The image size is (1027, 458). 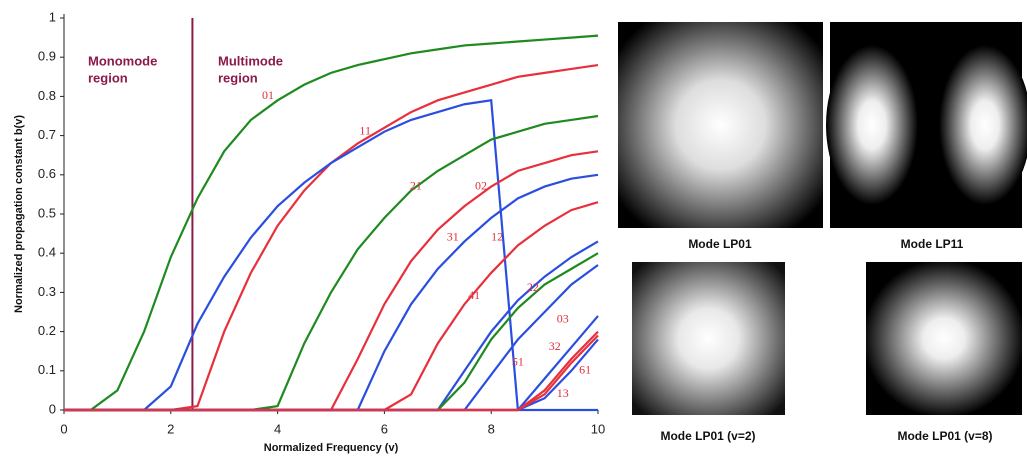 I want to click on mode-label: 41, so click(x=474, y=295).